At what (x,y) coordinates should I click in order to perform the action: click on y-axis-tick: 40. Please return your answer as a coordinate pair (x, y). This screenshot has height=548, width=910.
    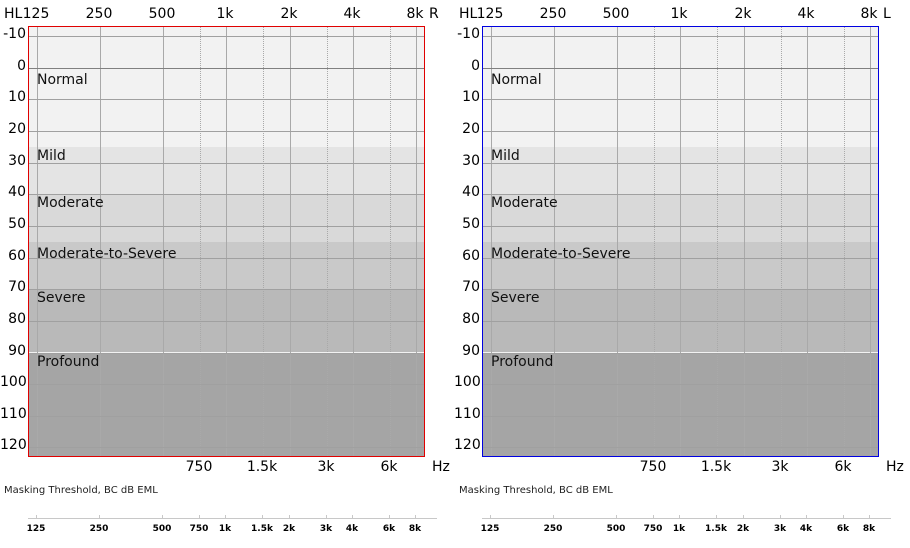
    Looking at the image, I should click on (471, 192).